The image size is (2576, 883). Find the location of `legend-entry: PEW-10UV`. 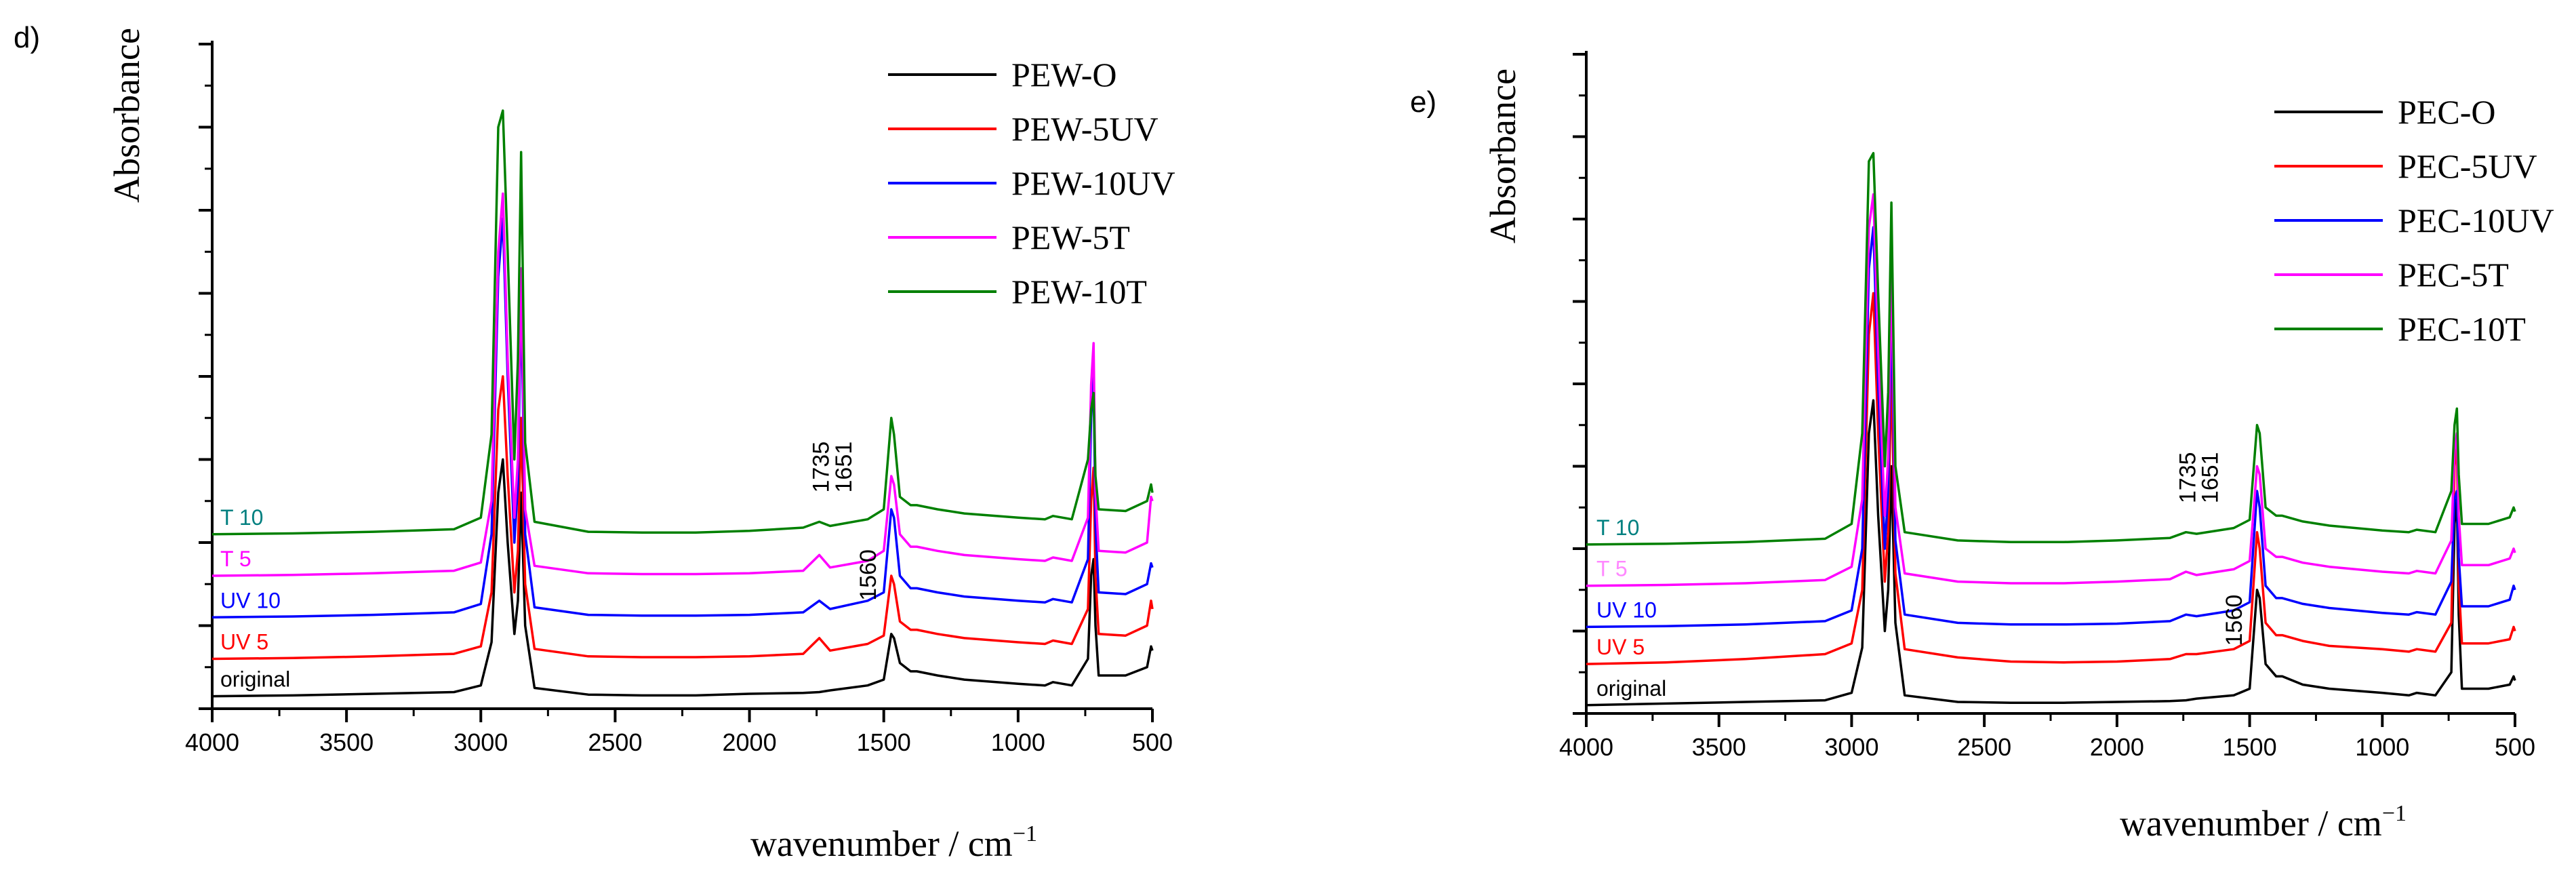

legend-entry: PEW-10UV is located at coordinates (1093, 183).